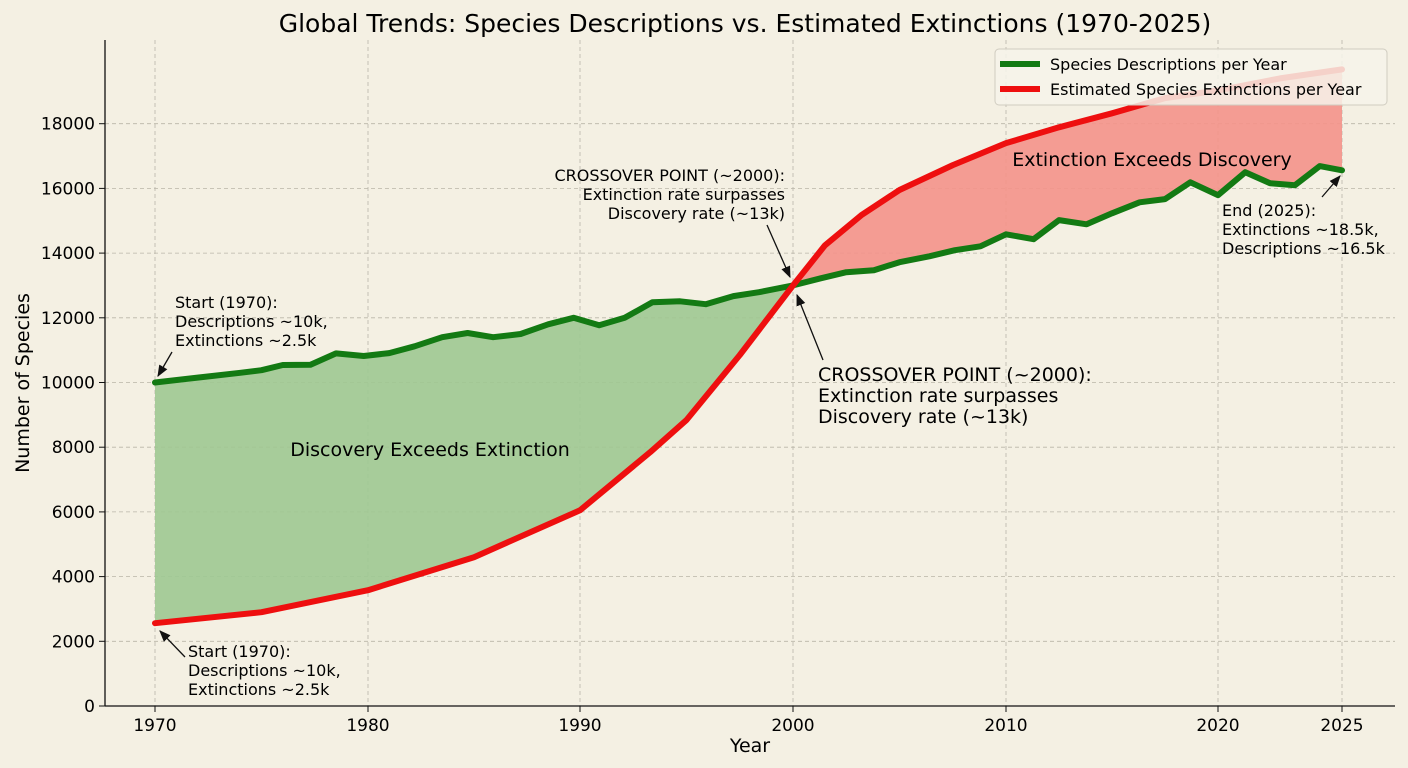  What do you see at coordinates (68, 254) in the screenshot?
I see `y-tick-label: 14000` at bounding box center [68, 254].